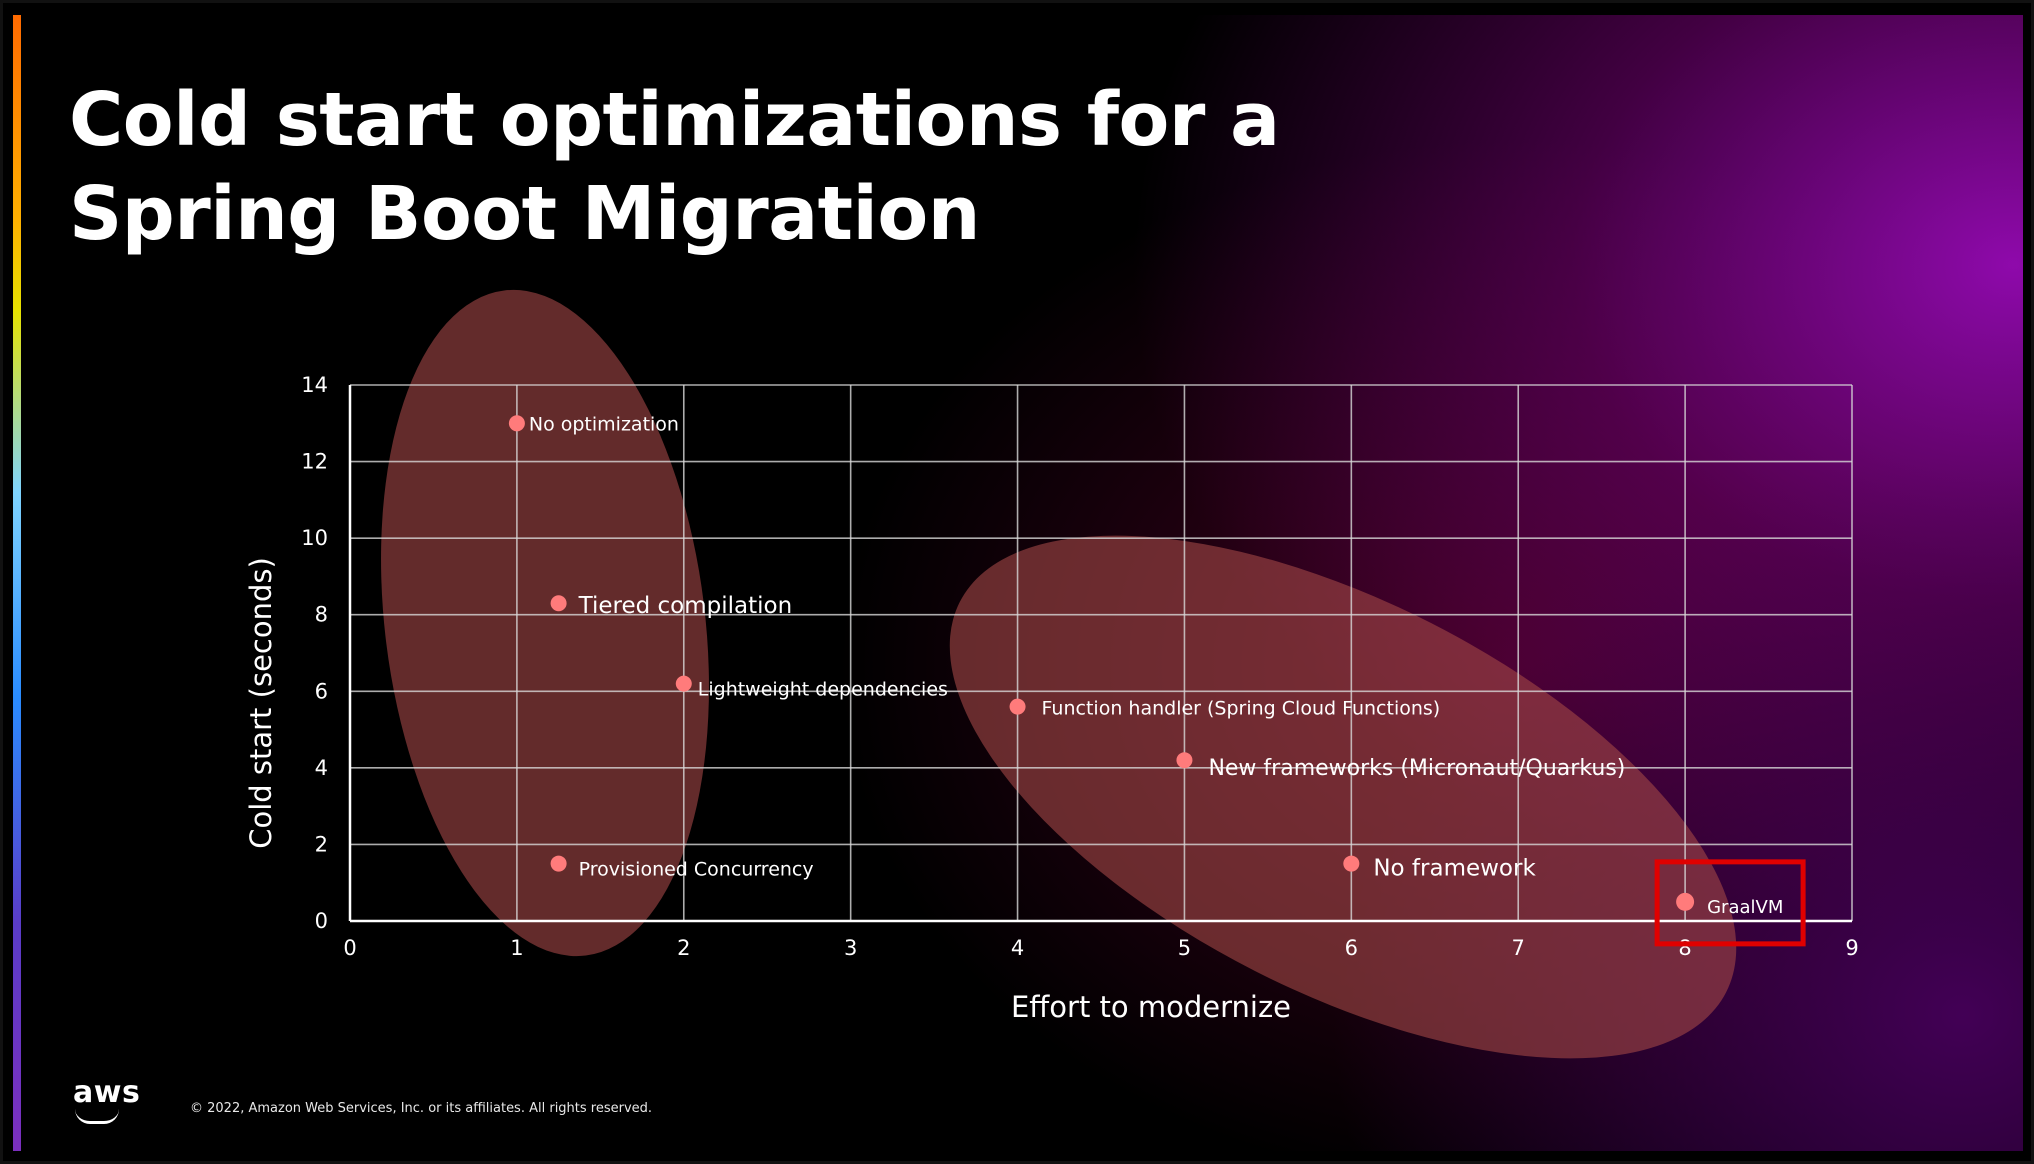 This screenshot has width=2034, height=1164. I want to click on slide-title-line-1: Cold start optimizations for a, so click(674, 120).